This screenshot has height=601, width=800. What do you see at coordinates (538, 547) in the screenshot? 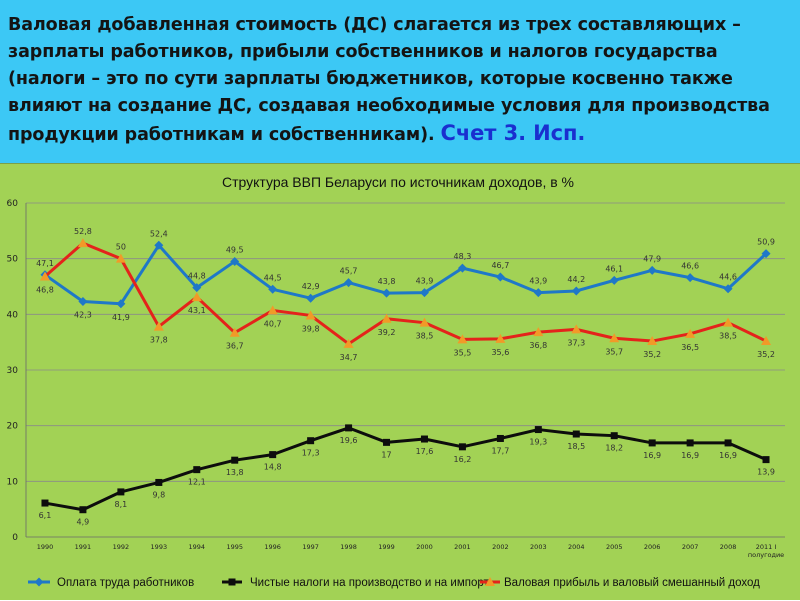
I see `x-tick-label: 2003` at bounding box center [538, 547].